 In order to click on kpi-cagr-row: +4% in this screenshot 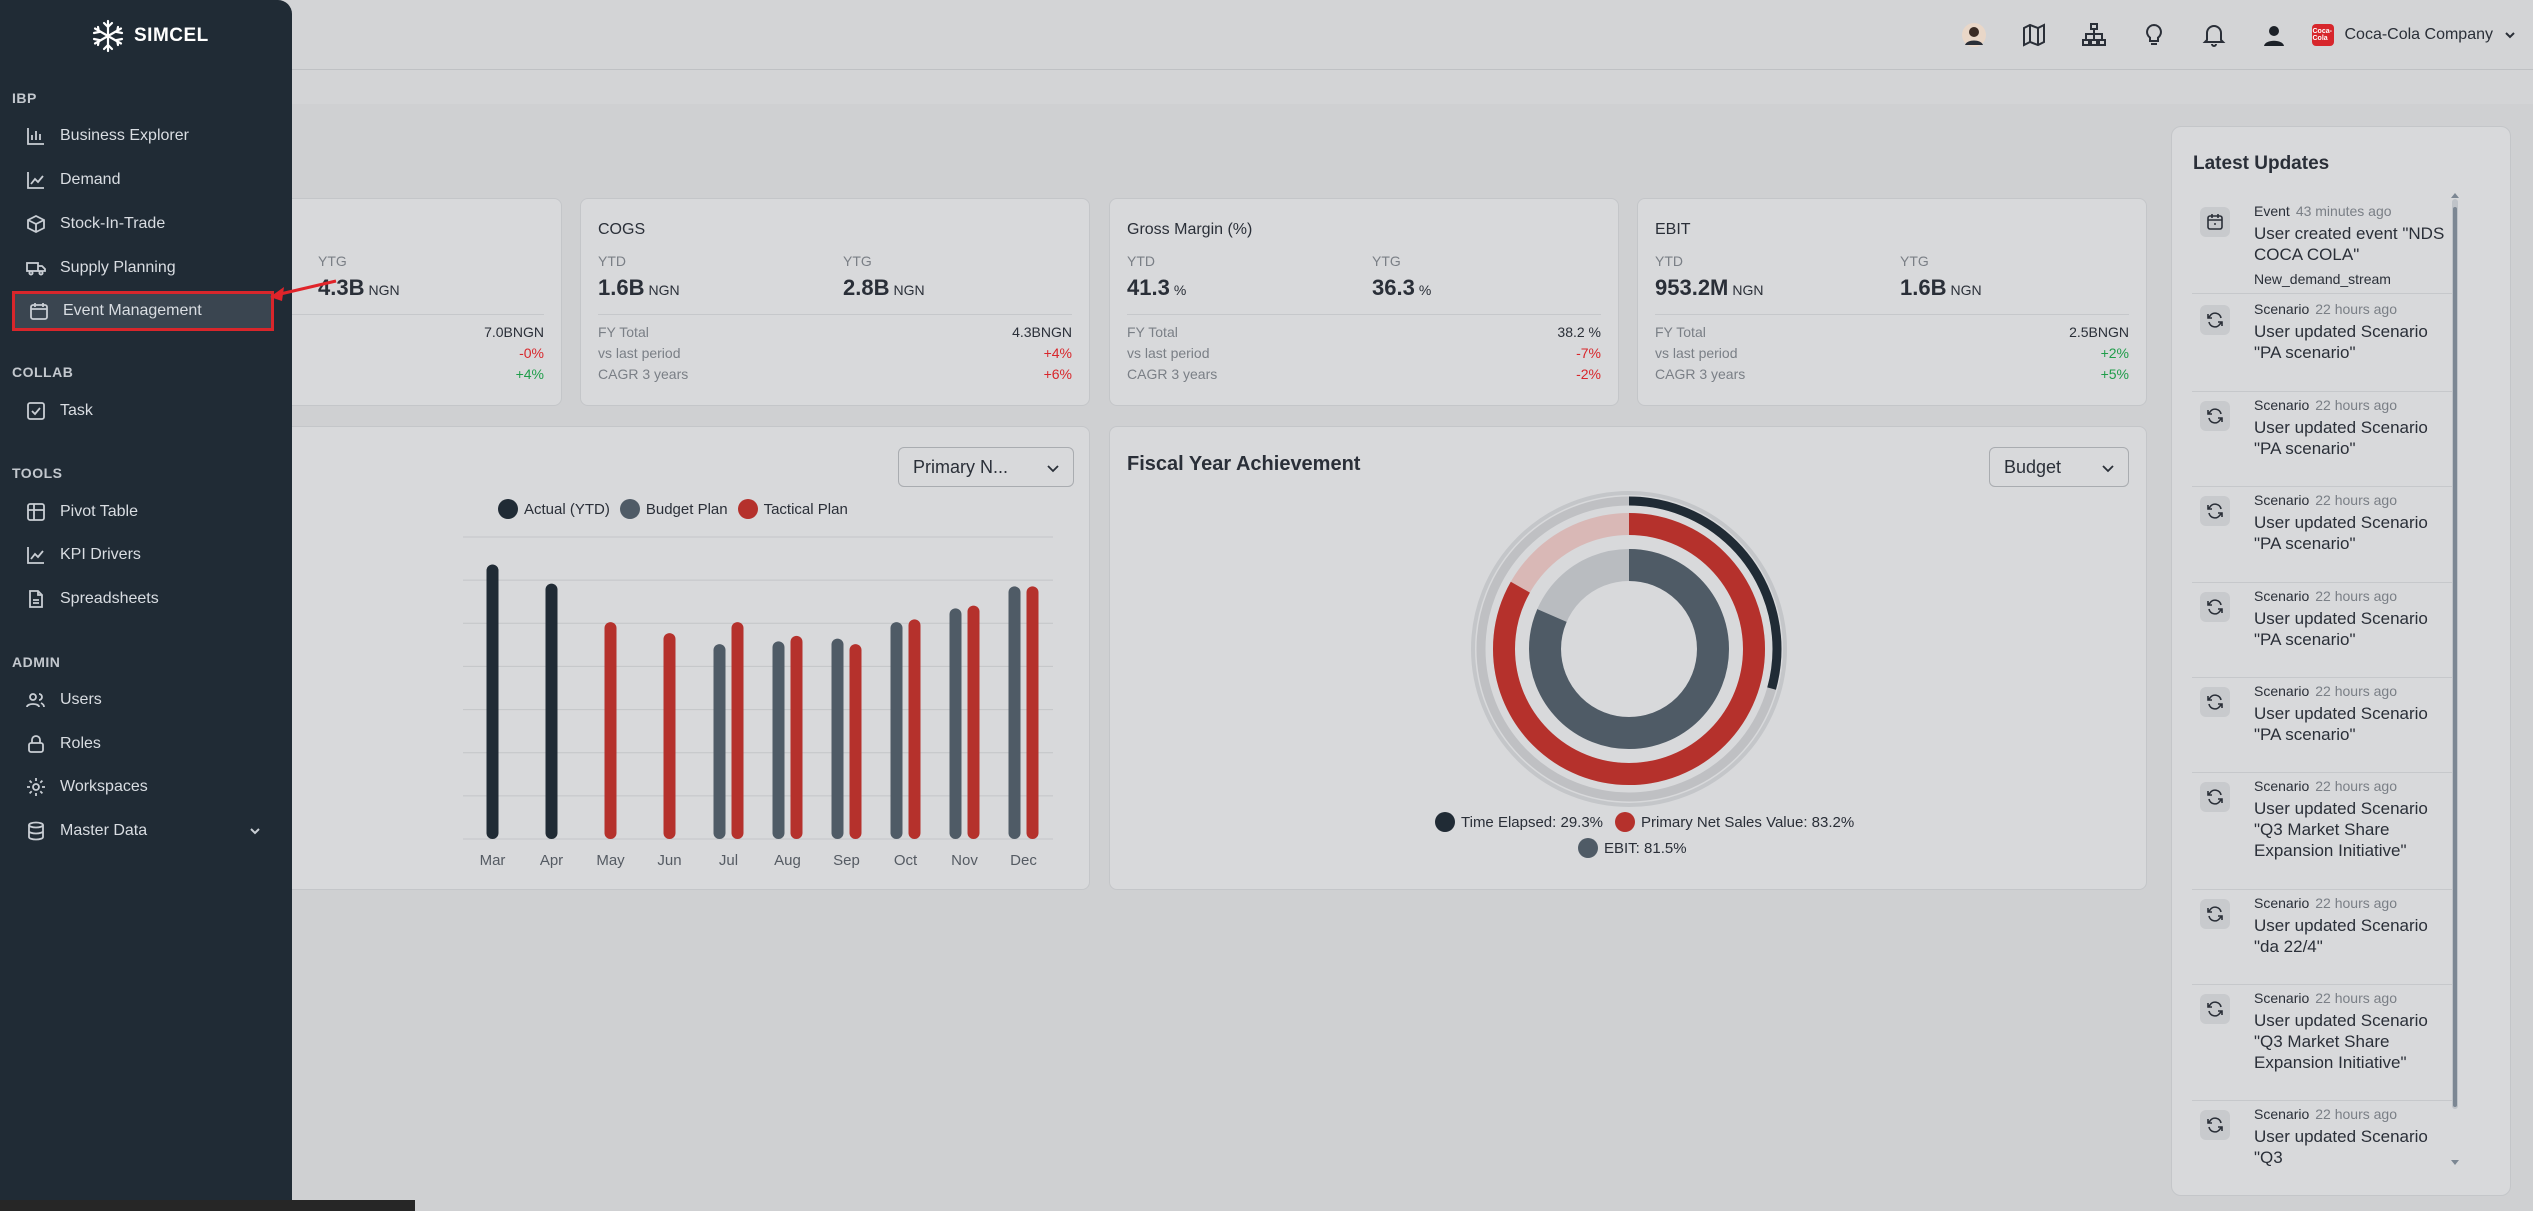, I will do `click(529, 374)`.